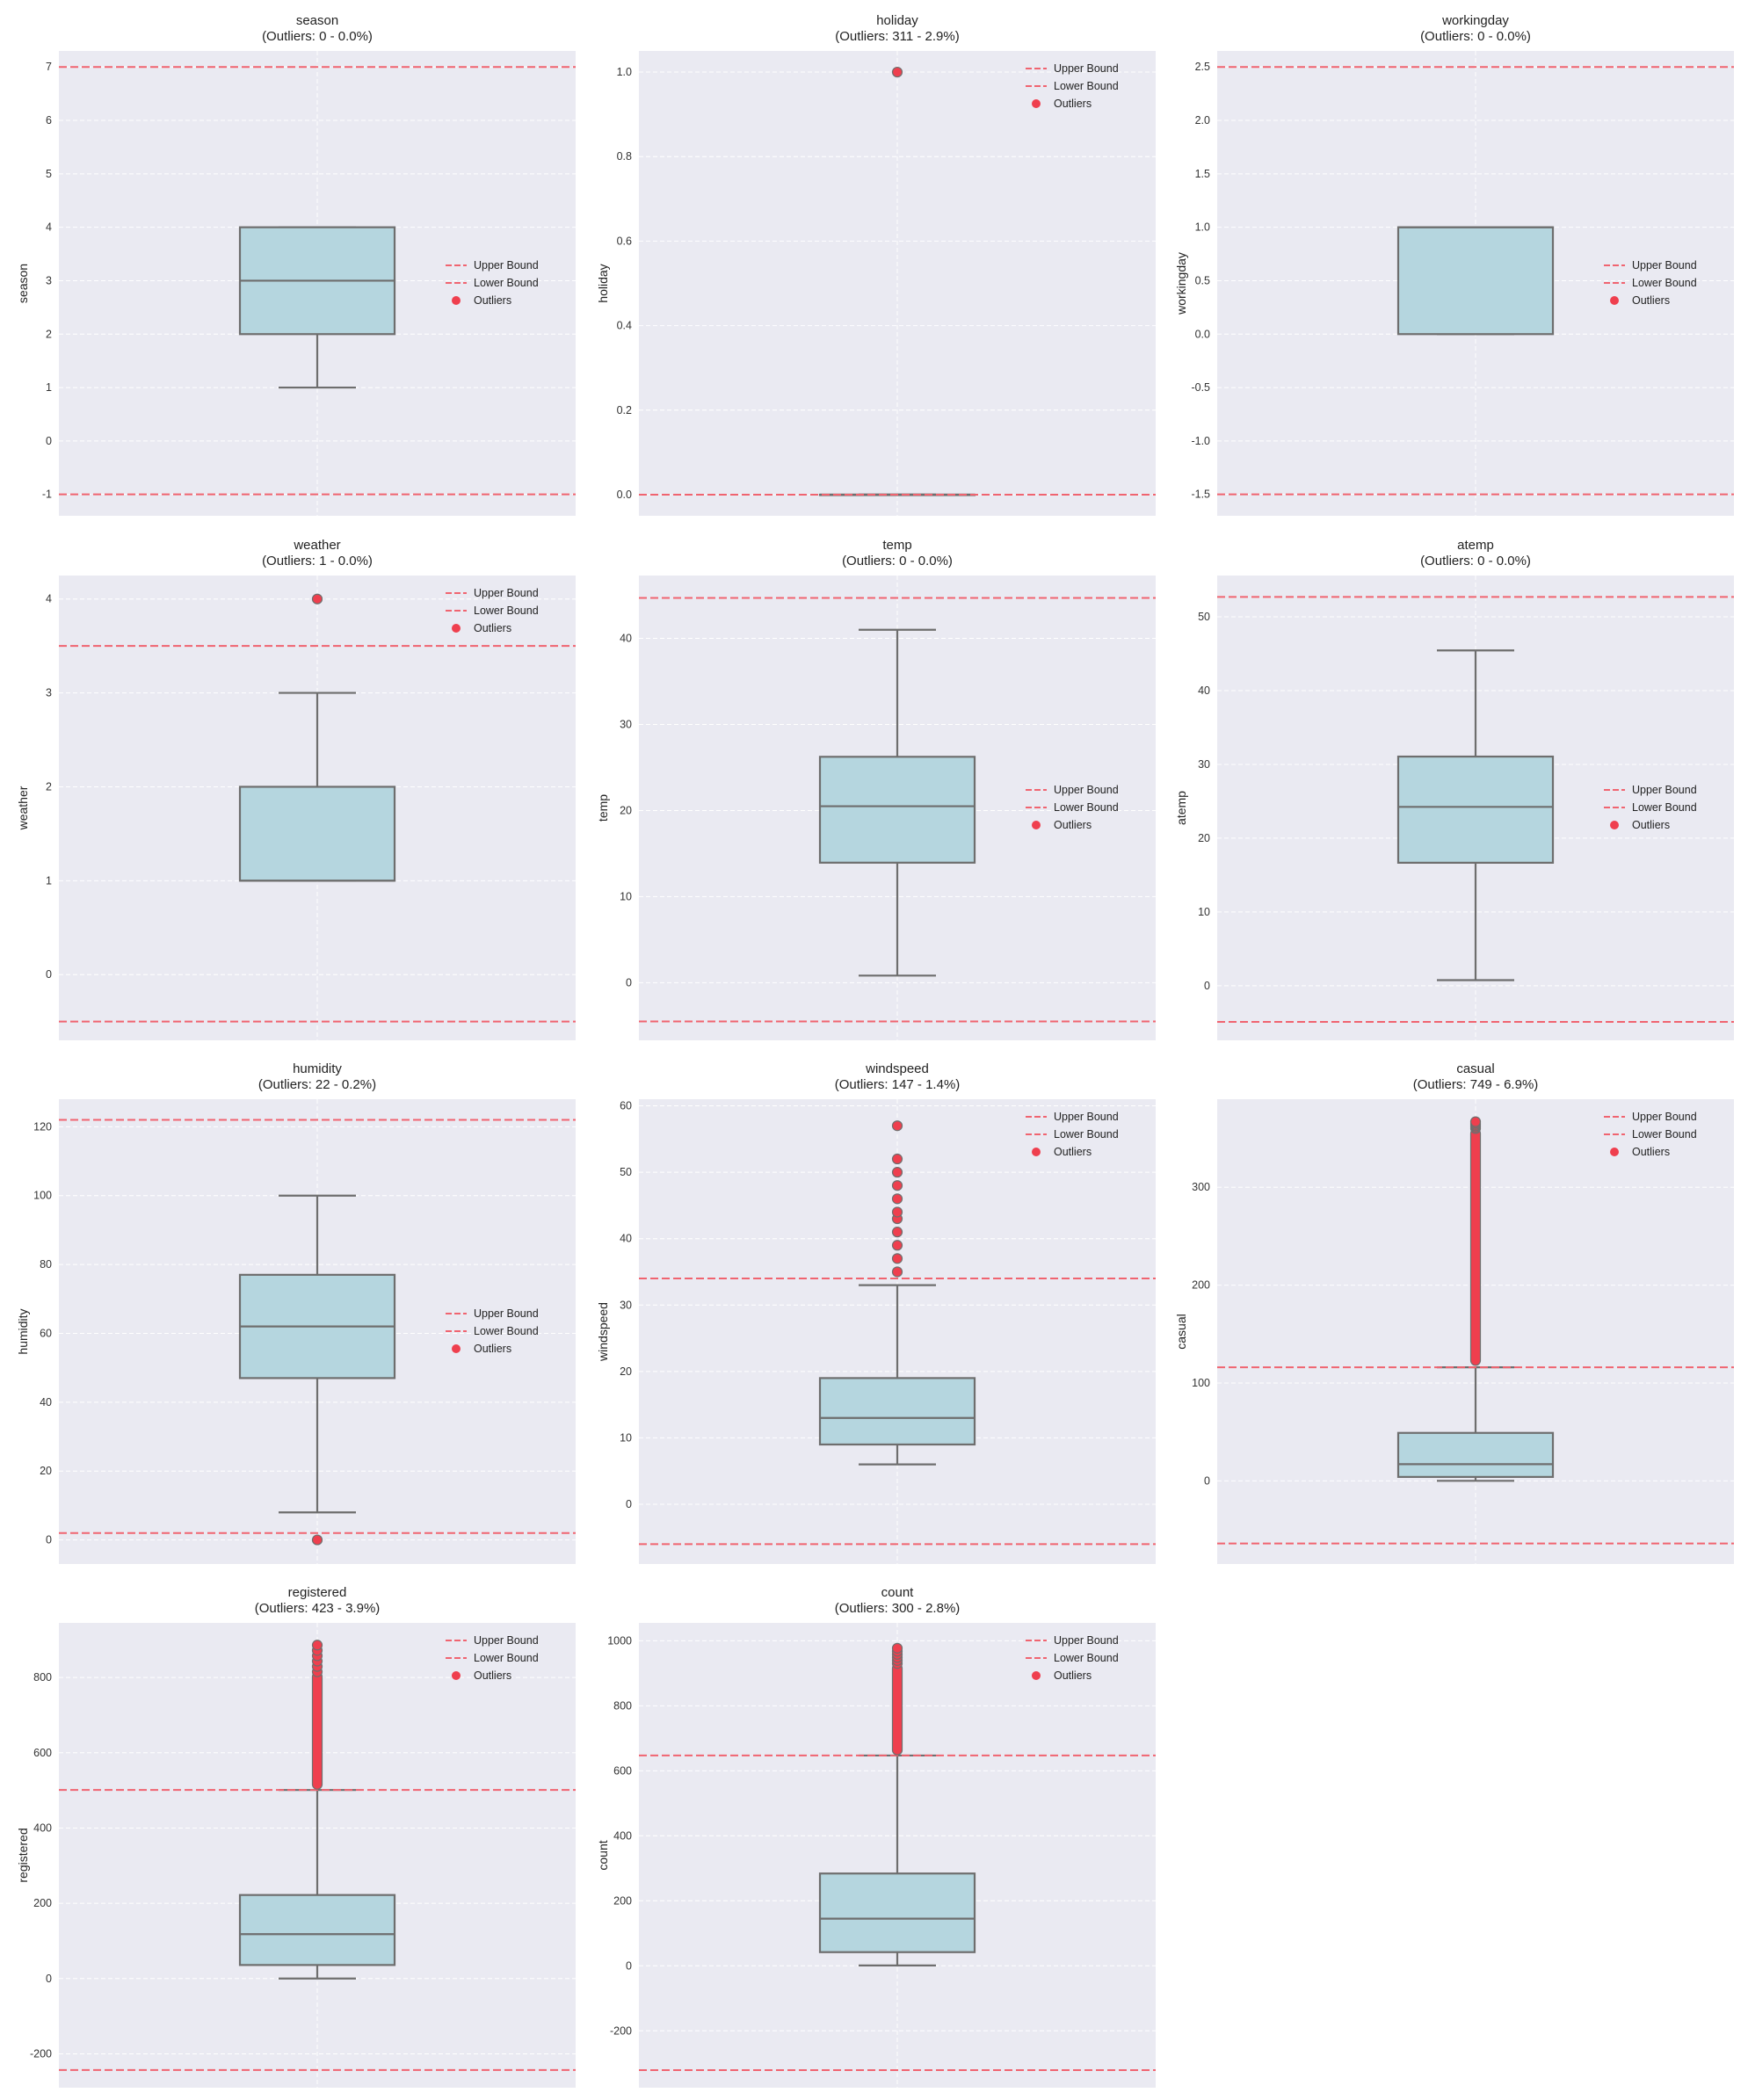 This screenshot has height=2100, width=1748. Describe the element at coordinates (47, 495) in the screenshot. I see `y-tick-label: -1` at that location.